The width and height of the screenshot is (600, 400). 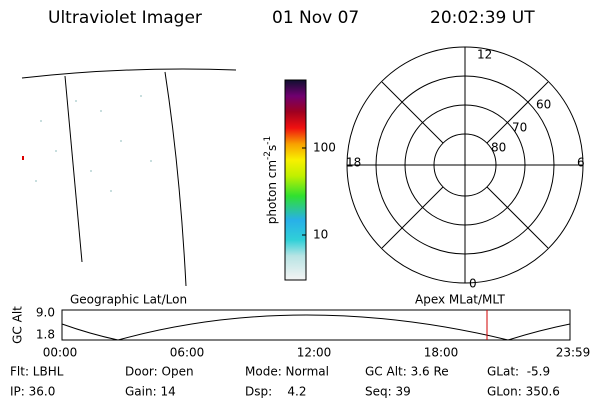 What do you see at coordinates (315, 18) in the screenshot?
I see `date: 01 Nov 07` at bounding box center [315, 18].